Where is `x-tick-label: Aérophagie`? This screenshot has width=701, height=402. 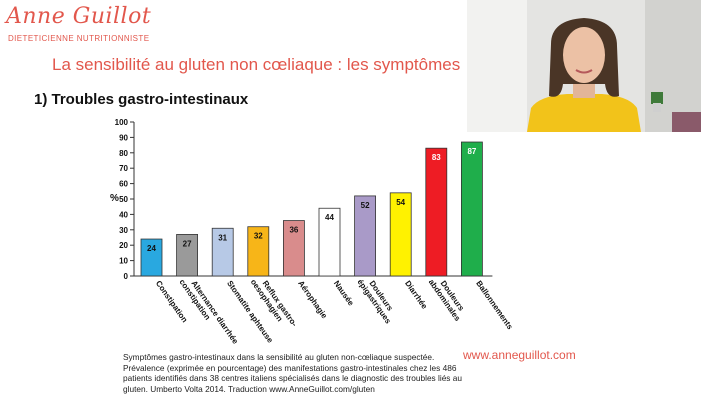
x-tick-label: Aérophagie is located at coordinates (312, 300).